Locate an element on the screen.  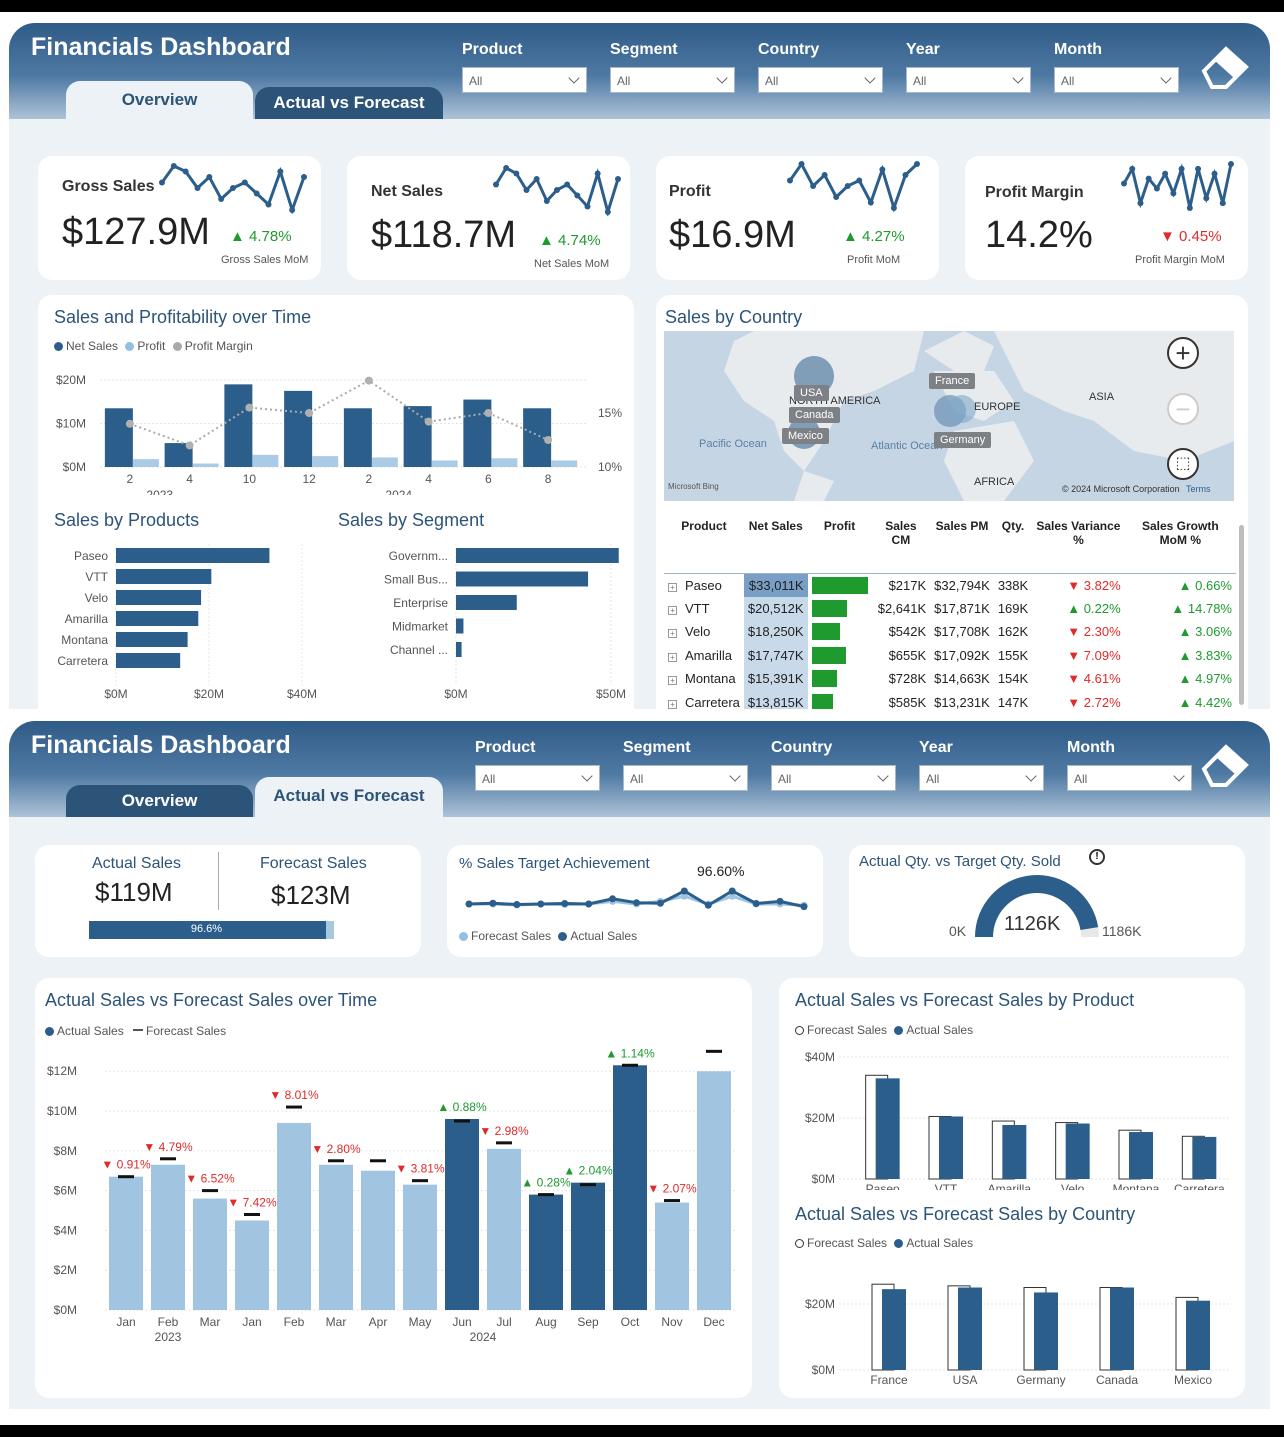
table-header: Net Sales is located at coordinates (775, 544).